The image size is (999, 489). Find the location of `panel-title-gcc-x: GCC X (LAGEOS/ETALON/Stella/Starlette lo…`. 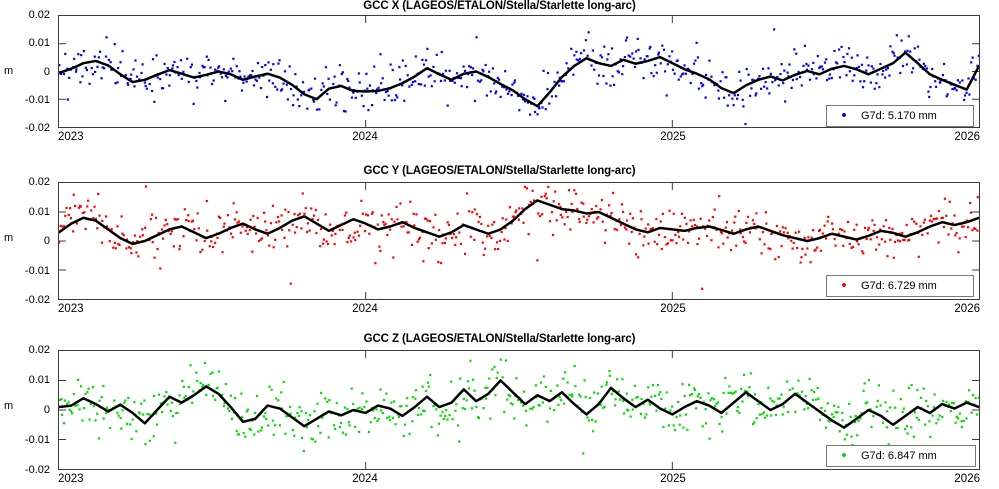

panel-title-gcc-x: GCC X (LAGEOS/ETALON/Stella/Starlette lo… is located at coordinates (499, 6).